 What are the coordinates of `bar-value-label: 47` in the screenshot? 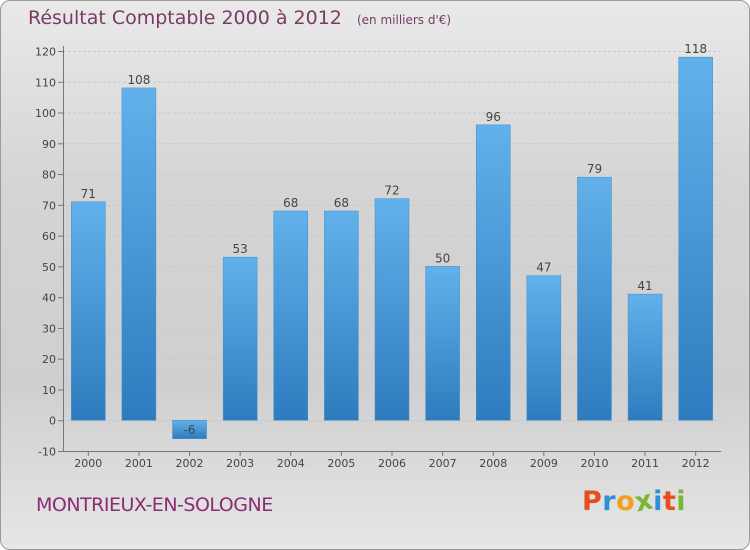 It's located at (543, 268).